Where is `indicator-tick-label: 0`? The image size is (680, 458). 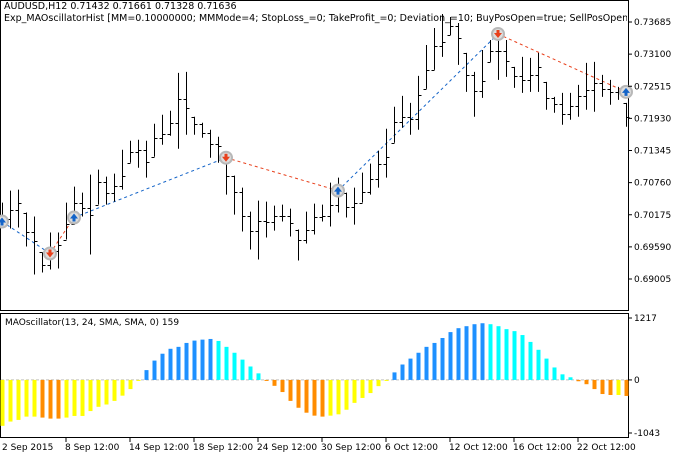
indicator-tick-label: 0 is located at coordinates (637, 381).